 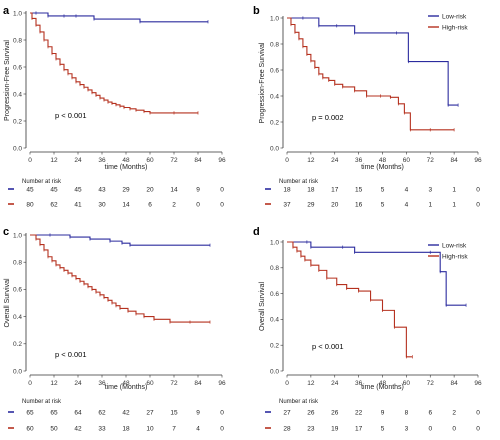 What do you see at coordinates (174, 412) in the screenshot?
I see `risk-count: 15` at bounding box center [174, 412].